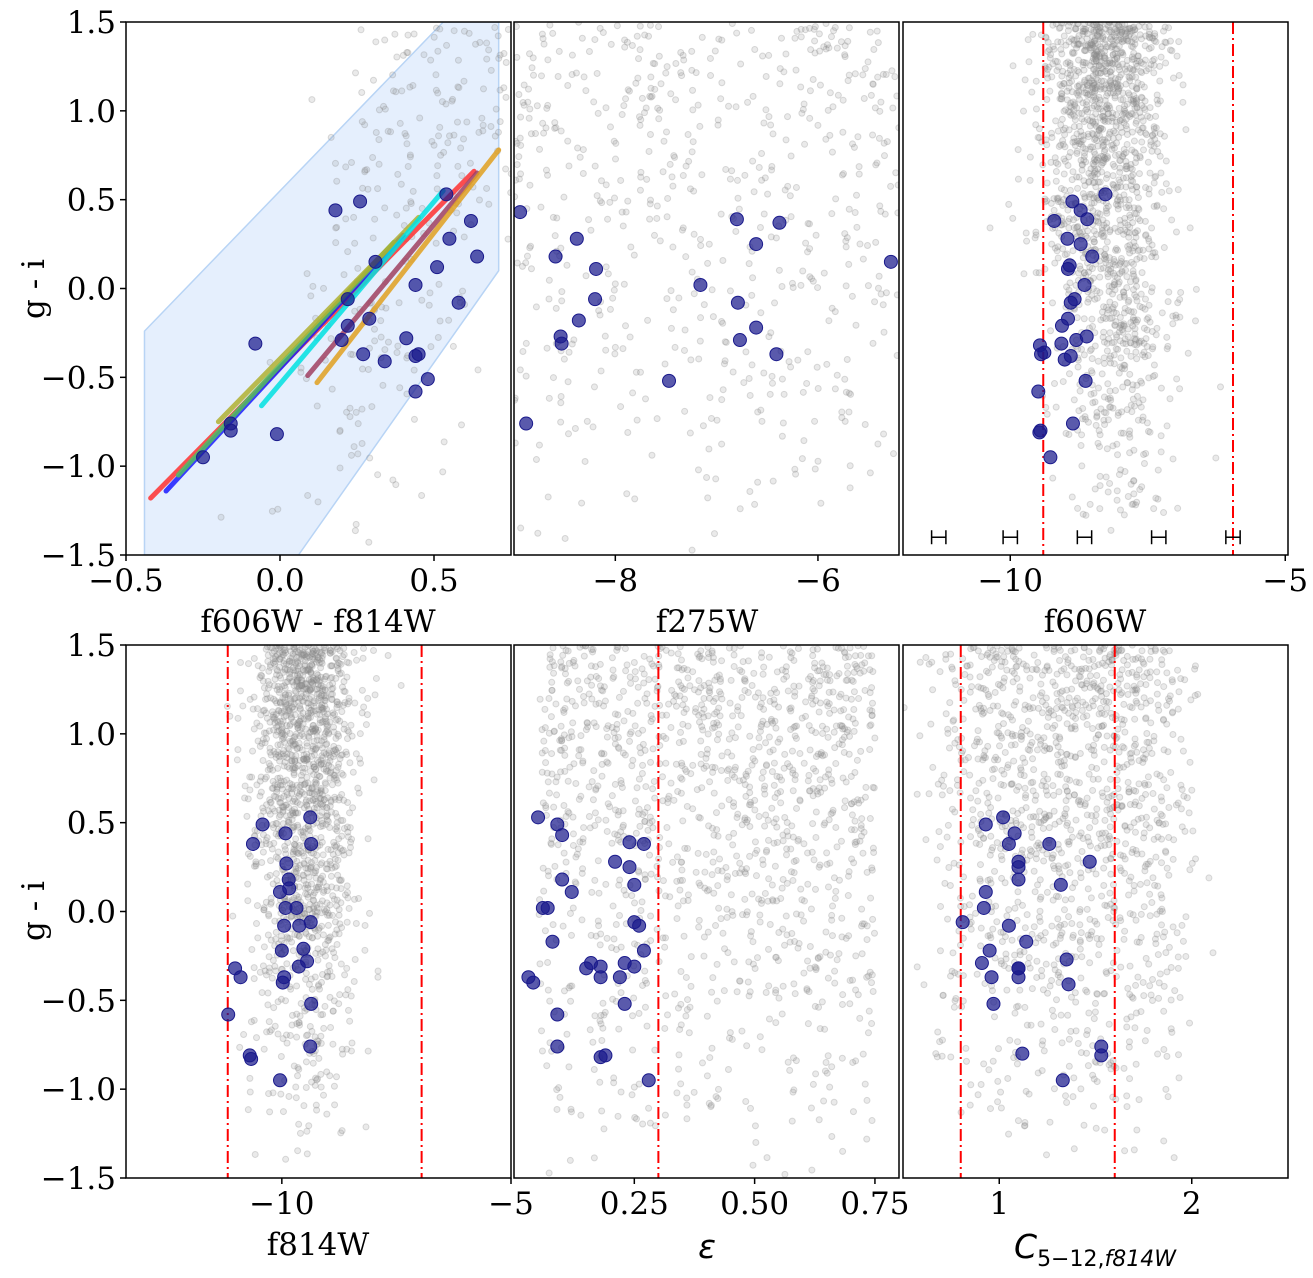  I want to click on y-tick-label: 1.0, so click(91, 735).